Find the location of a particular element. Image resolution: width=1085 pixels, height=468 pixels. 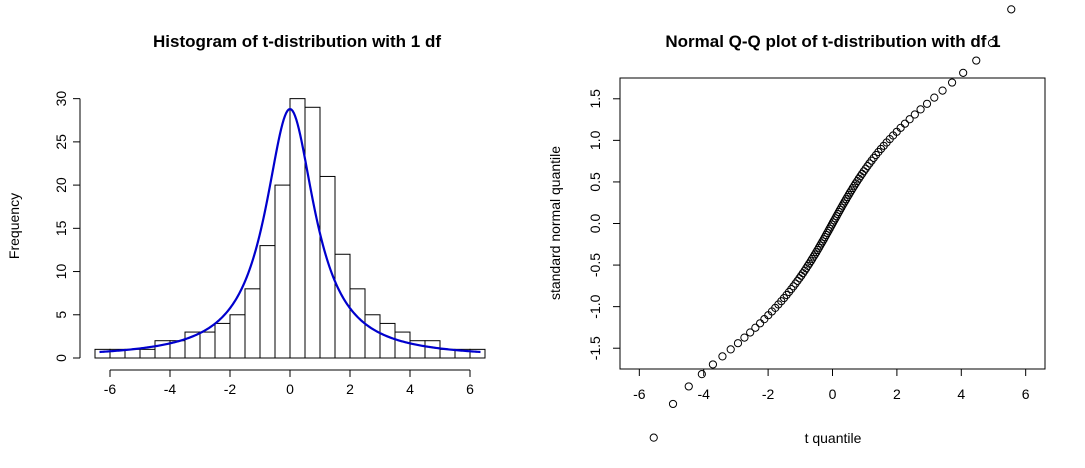

qq-plot-x-axis: -6 -4 -2 0 2 4 6 is located at coordinates (831, 385).